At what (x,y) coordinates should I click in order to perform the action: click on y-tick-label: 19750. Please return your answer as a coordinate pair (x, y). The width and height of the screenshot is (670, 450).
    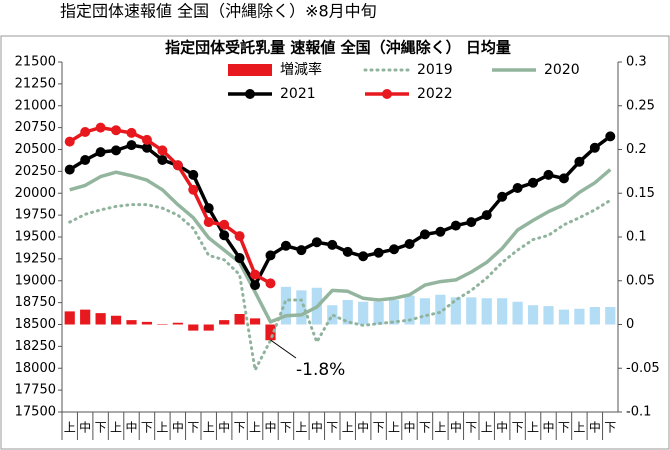
    Looking at the image, I should click on (35, 215).